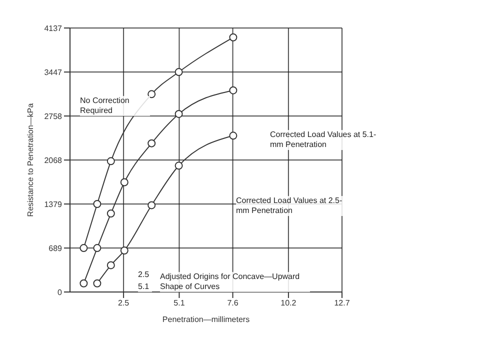  I want to click on y-tick-label: 4137, so click(53, 28).